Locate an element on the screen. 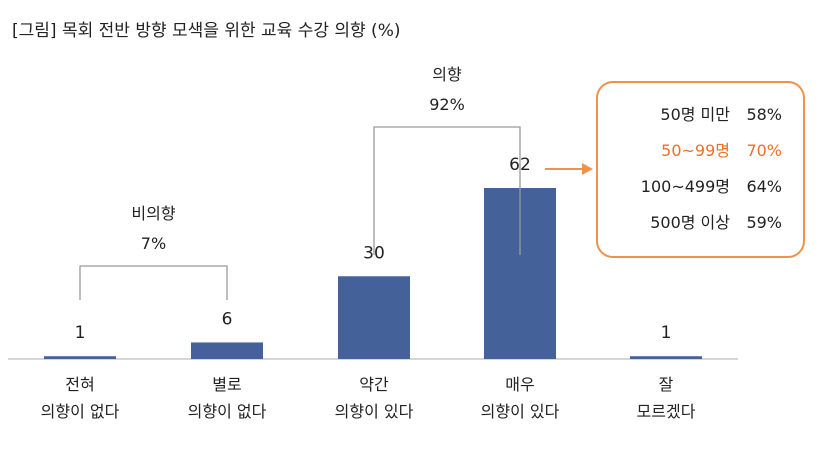 This screenshot has width=835, height=450. group-value-1: 92% is located at coordinates (447, 104).